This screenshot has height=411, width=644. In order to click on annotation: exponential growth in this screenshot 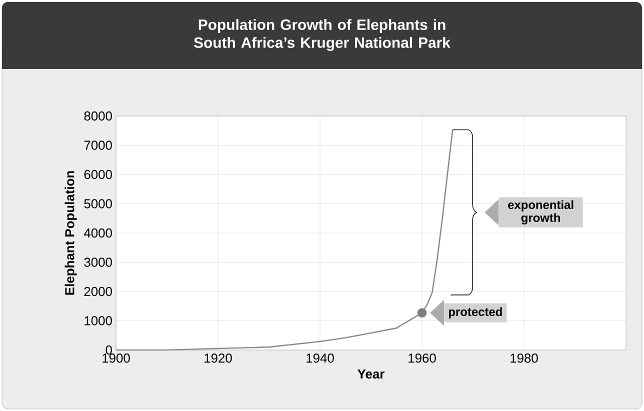, I will do `click(541, 212)`.